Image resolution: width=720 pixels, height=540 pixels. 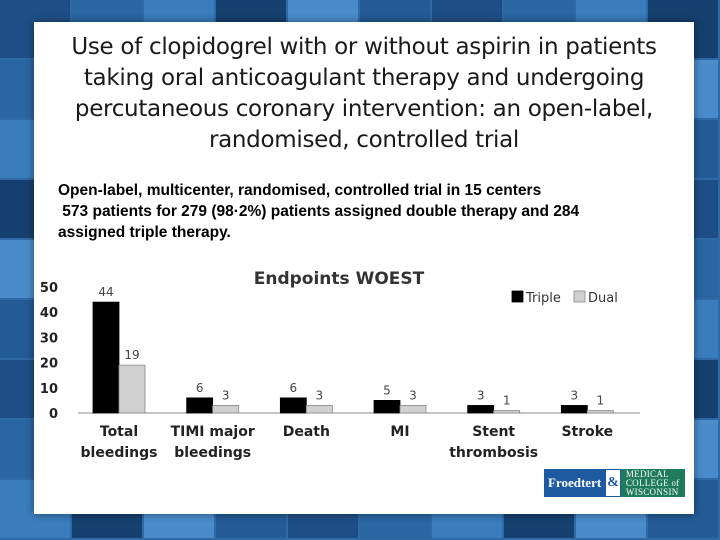 What do you see at coordinates (49, 364) in the screenshot?
I see `y-tick-label: 20` at bounding box center [49, 364].